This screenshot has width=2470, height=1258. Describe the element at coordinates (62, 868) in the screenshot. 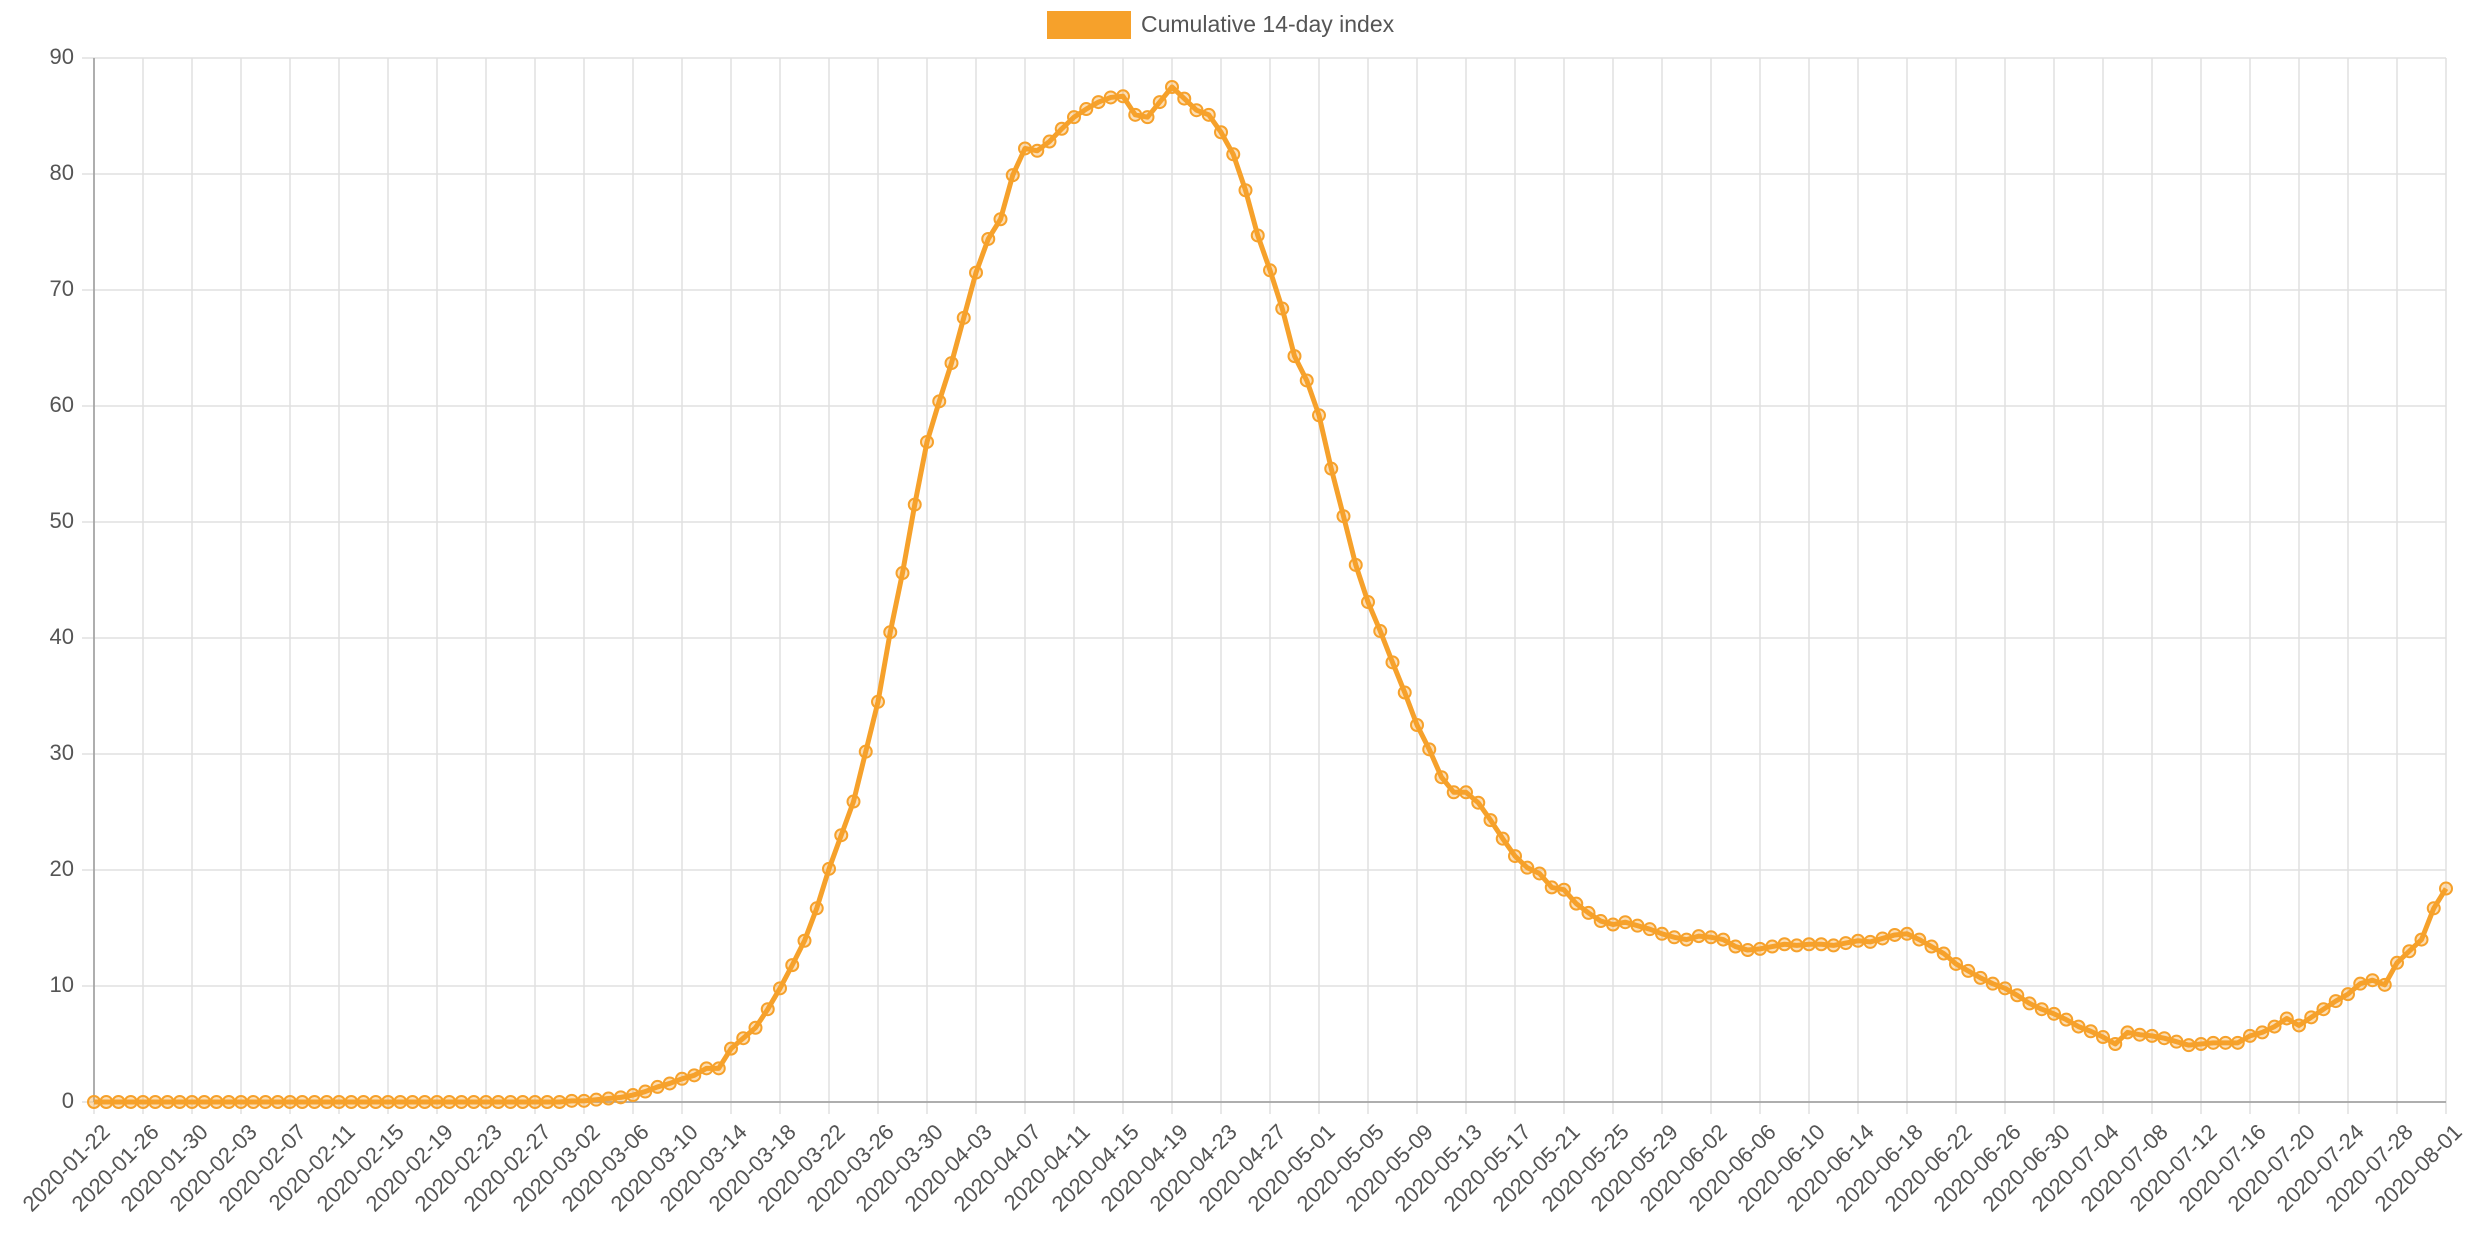

I see `y-tick-label: 20` at that location.